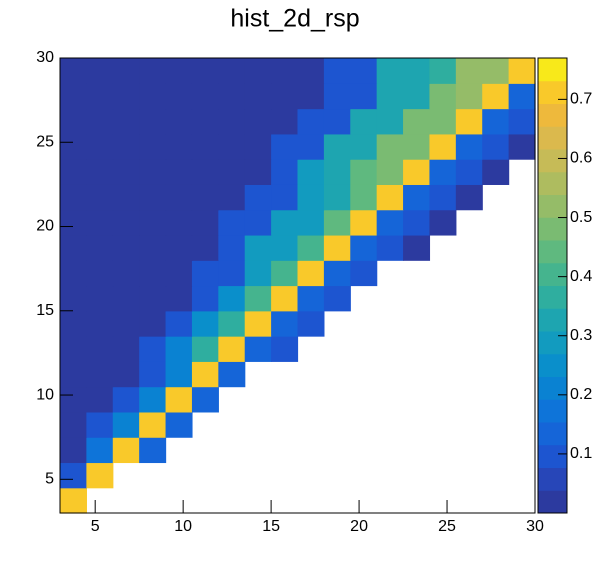 This screenshot has width=596, height=572. What do you see at coordinates (581, 276) in the screenshot?
I see `z-tick-label: 0.4` at bounding box center [581, 276].